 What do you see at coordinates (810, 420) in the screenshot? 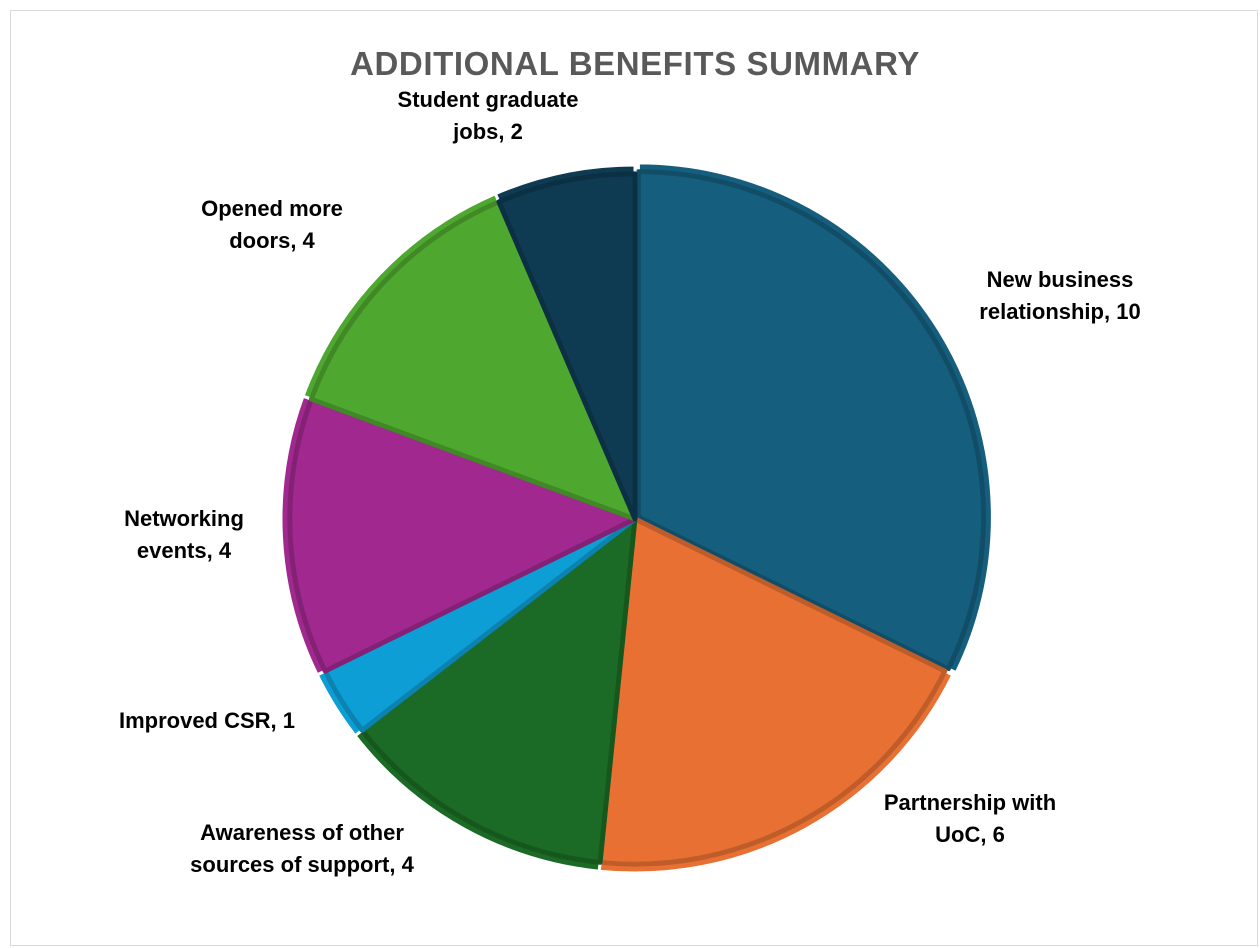
I see `pie-slice-border-new-business-relationship` at bounding box center [810, 420].